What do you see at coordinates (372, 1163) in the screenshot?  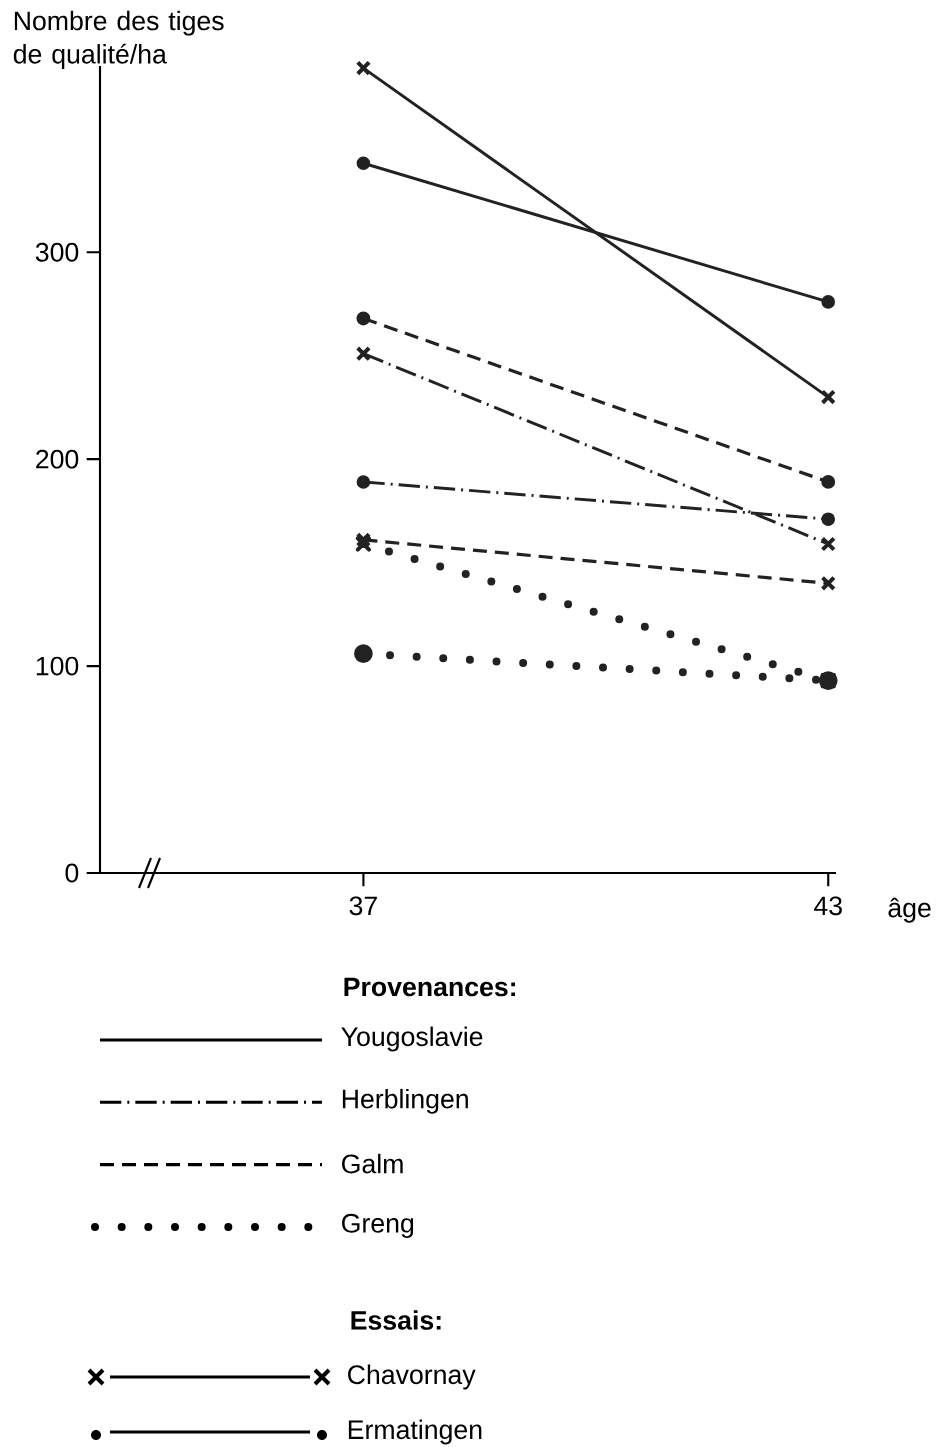 I see `text: Galm` at bounding box center [372, 1163].